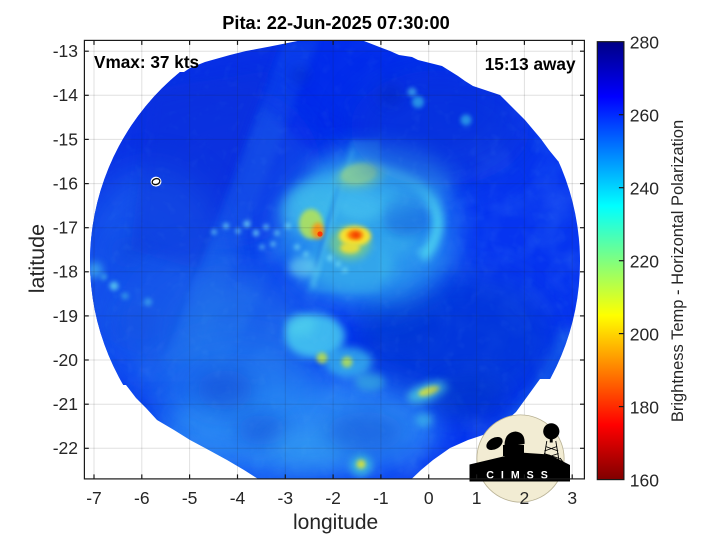  What do you see at coordinates (65, 448) in the screenshot?
I see `svg-text: -22` at bounding box center [65, 448].